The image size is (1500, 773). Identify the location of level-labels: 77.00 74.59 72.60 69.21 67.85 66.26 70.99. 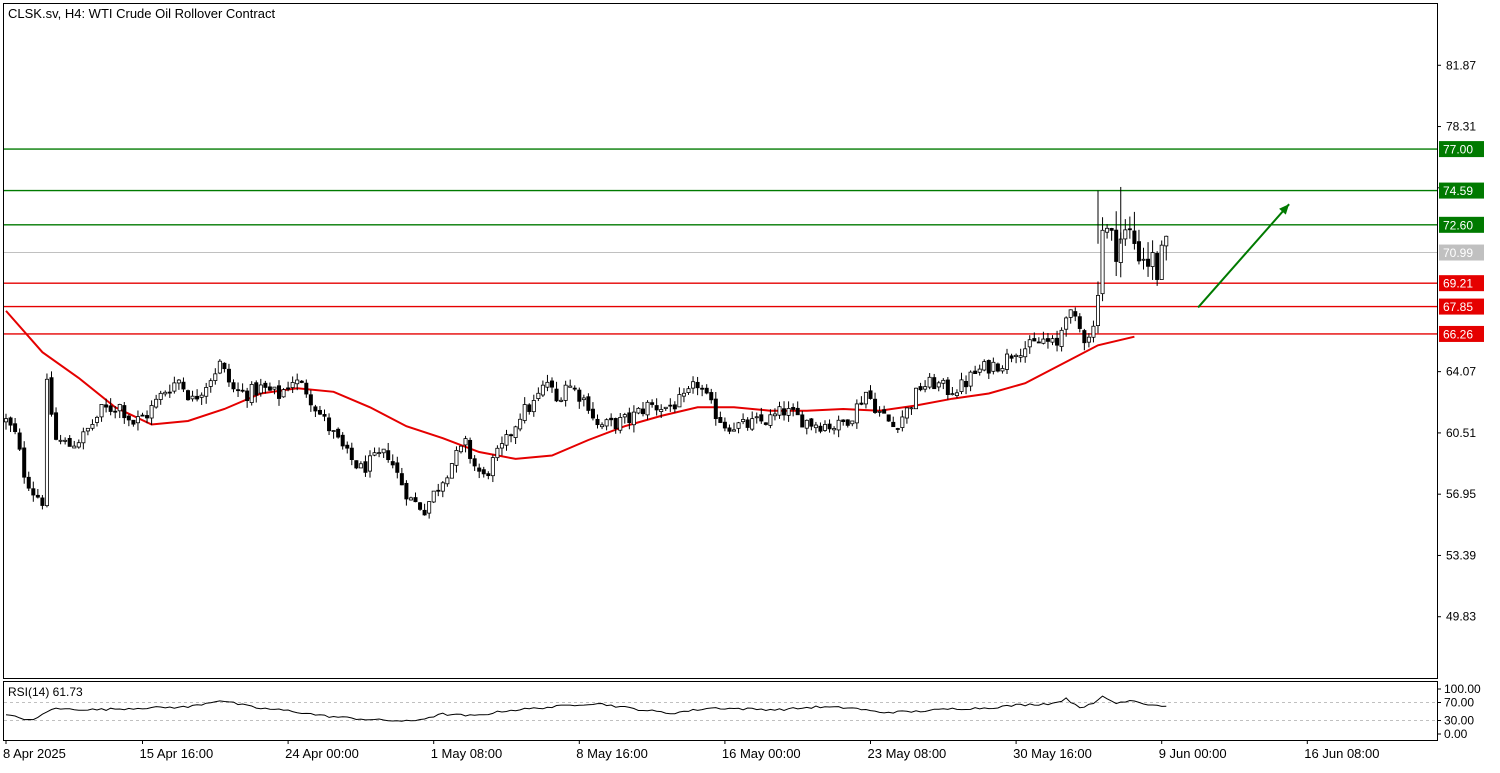
(1461, 241).